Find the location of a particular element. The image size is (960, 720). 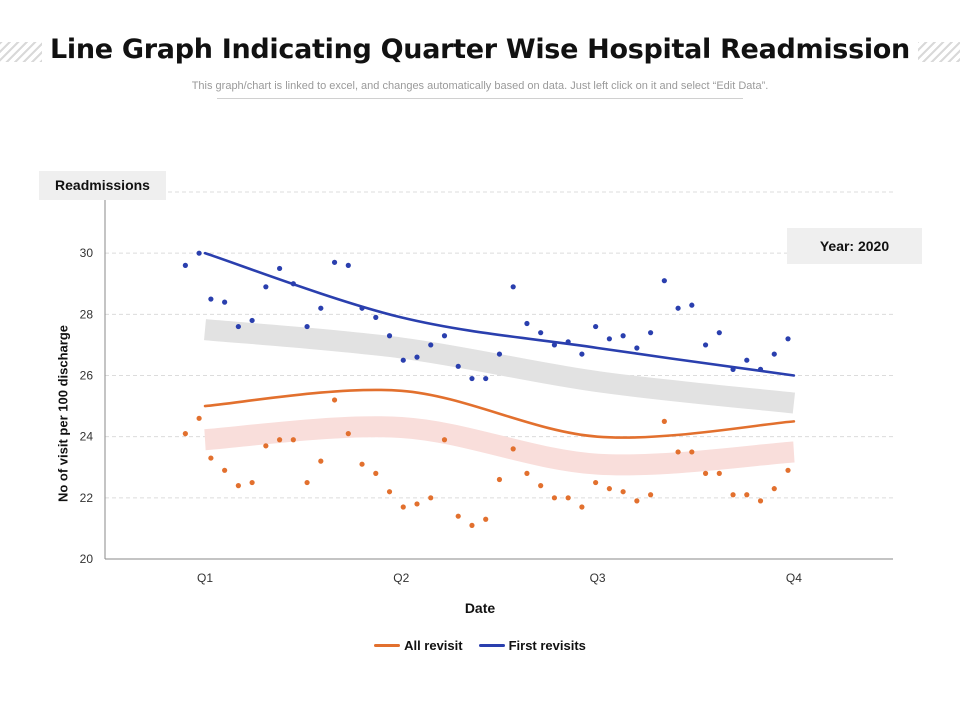

chart-legend: All revisit First revisits is located at coordinates (480, 645).